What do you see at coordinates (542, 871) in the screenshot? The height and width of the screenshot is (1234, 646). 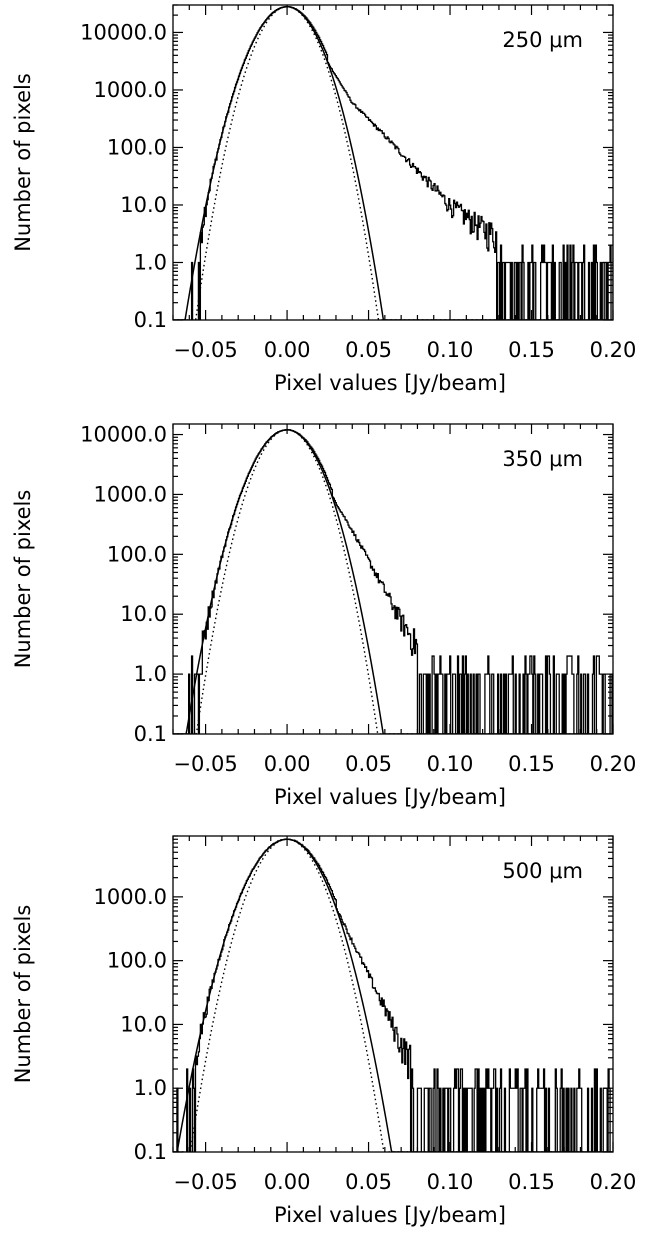 I see `wavelength-label: 500 μm` at bounding box center [542, 871].